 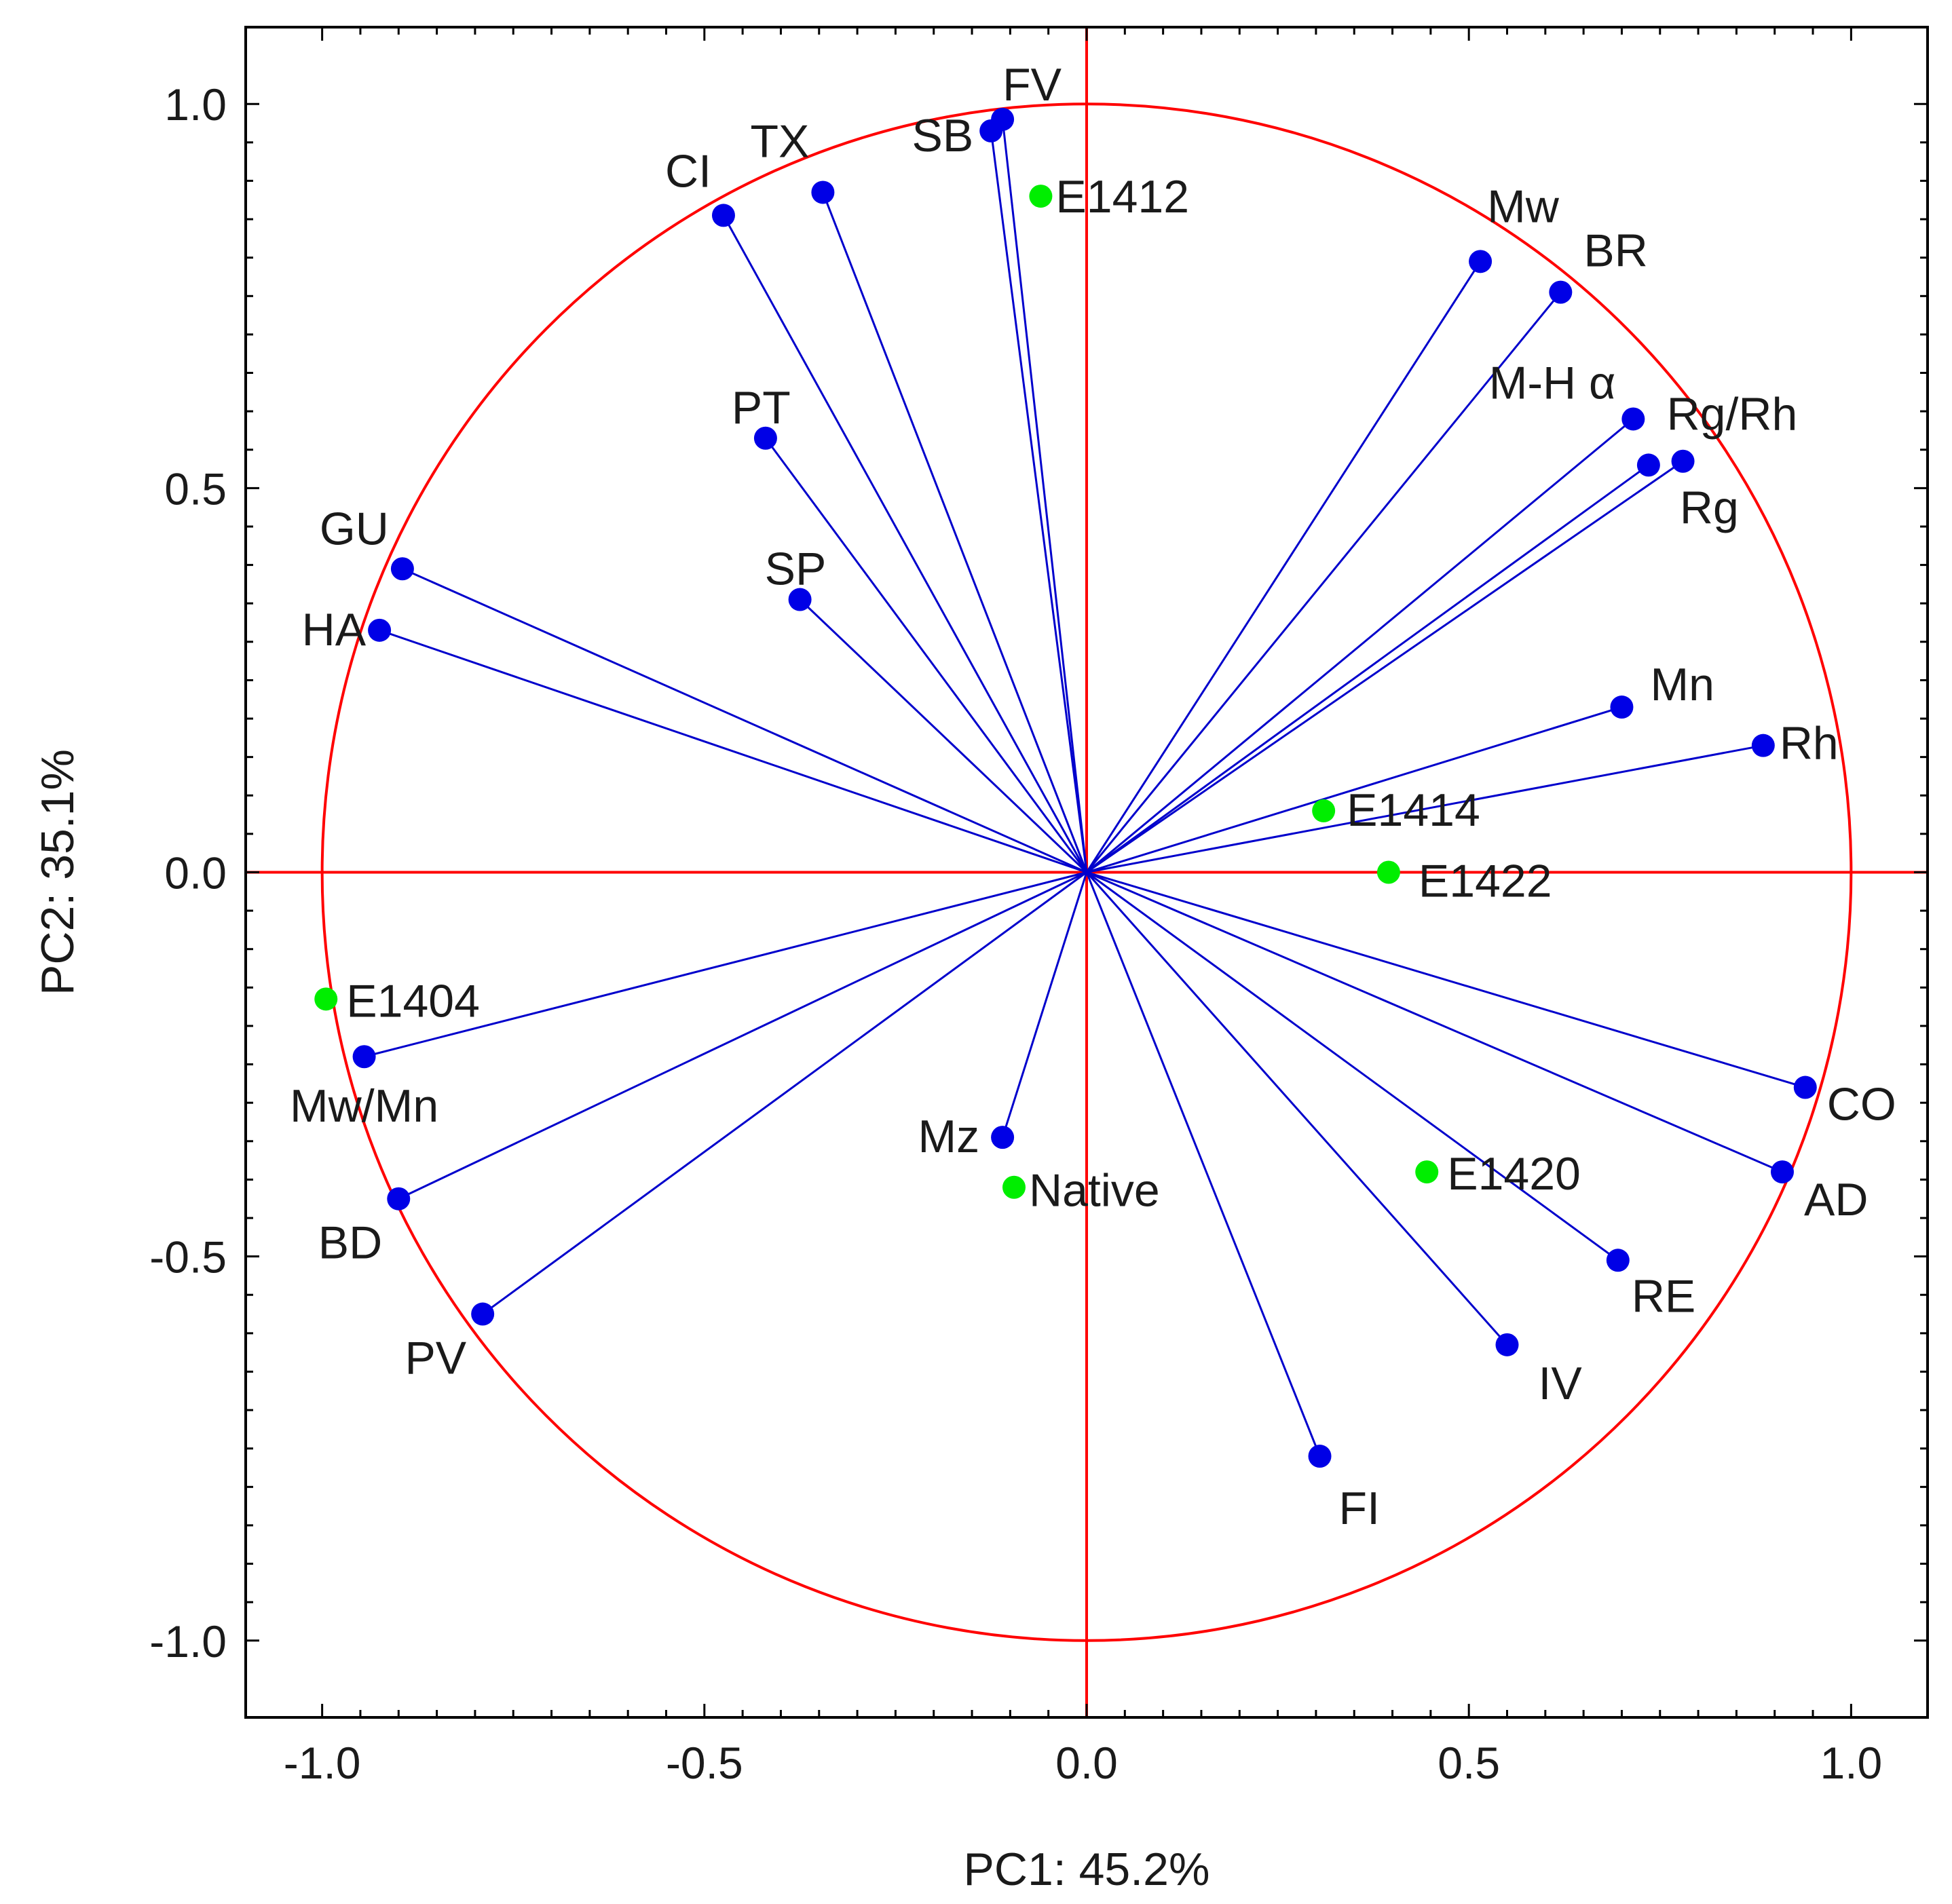 I want to click on variable-label-rg: Rg, so click(x=1709, y=507).